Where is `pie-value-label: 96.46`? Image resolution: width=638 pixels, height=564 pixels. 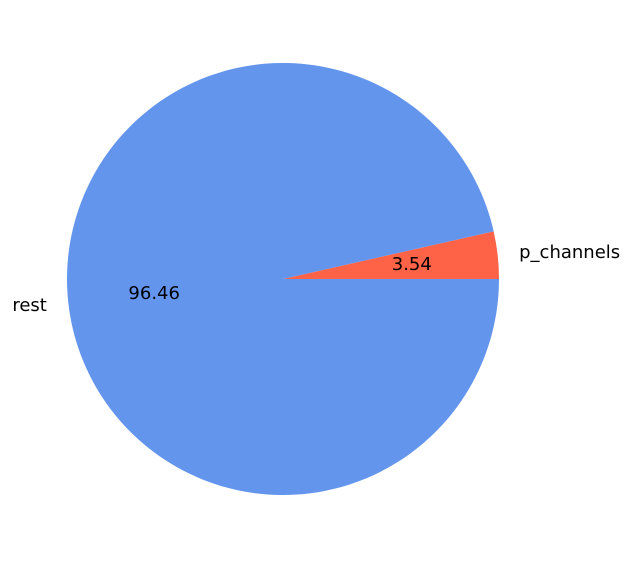 pie-value-label: 96.46 is located at coordinates (154, 293).